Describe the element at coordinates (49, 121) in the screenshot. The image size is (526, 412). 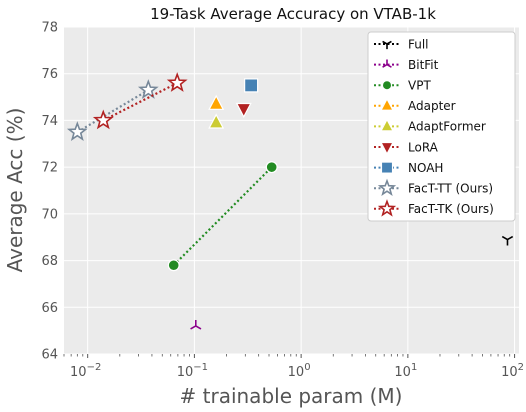
I see `y-tick-label: 74` at that location.